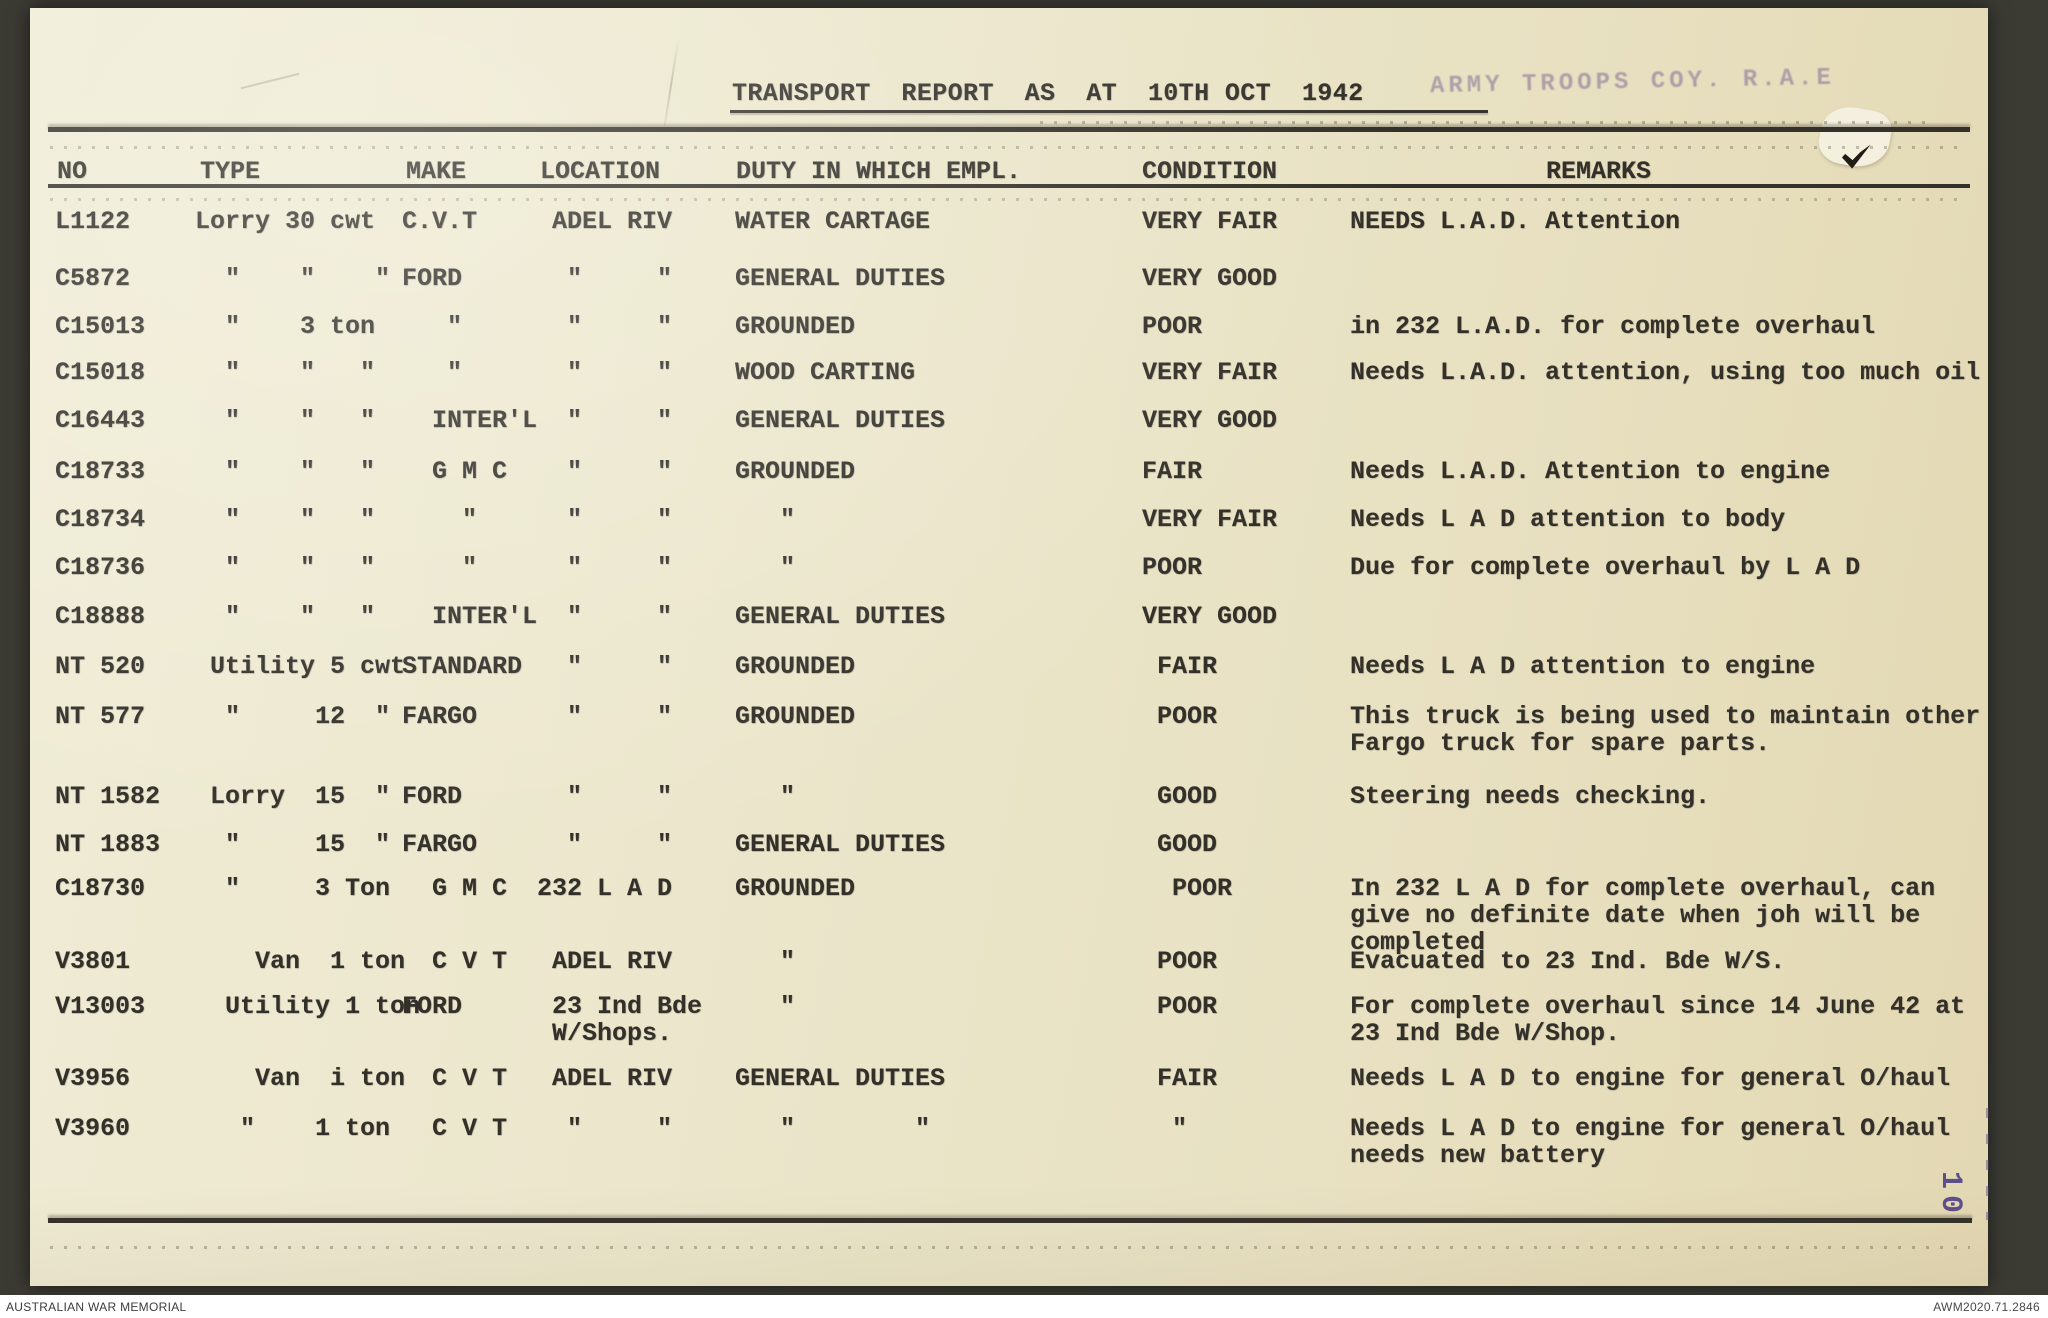 Image resolution: width=2048 pixels, height=1318 pixels. I want to click on column-header-remarks: REMARKS, so click(1599, 171).